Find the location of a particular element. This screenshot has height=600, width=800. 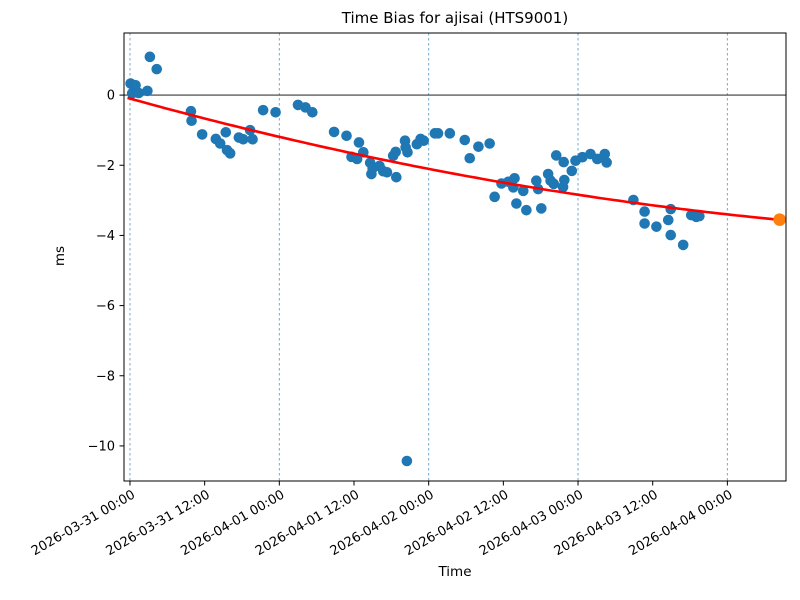

y-tick-label: −8 is located at coordinates (105, 376).